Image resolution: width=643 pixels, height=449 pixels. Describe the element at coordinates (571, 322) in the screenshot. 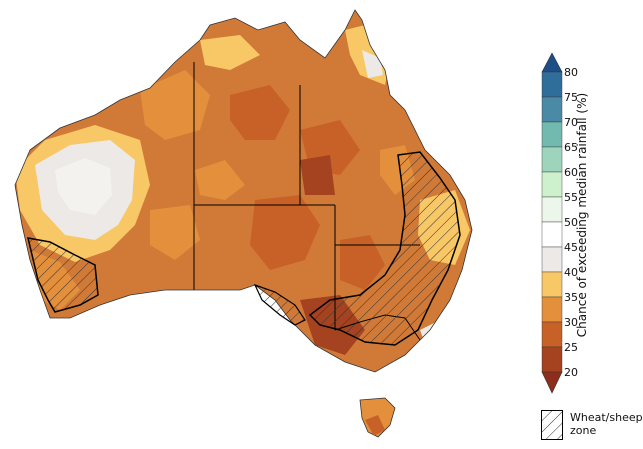

I see `colorbar-tick-30: 30` at that location.